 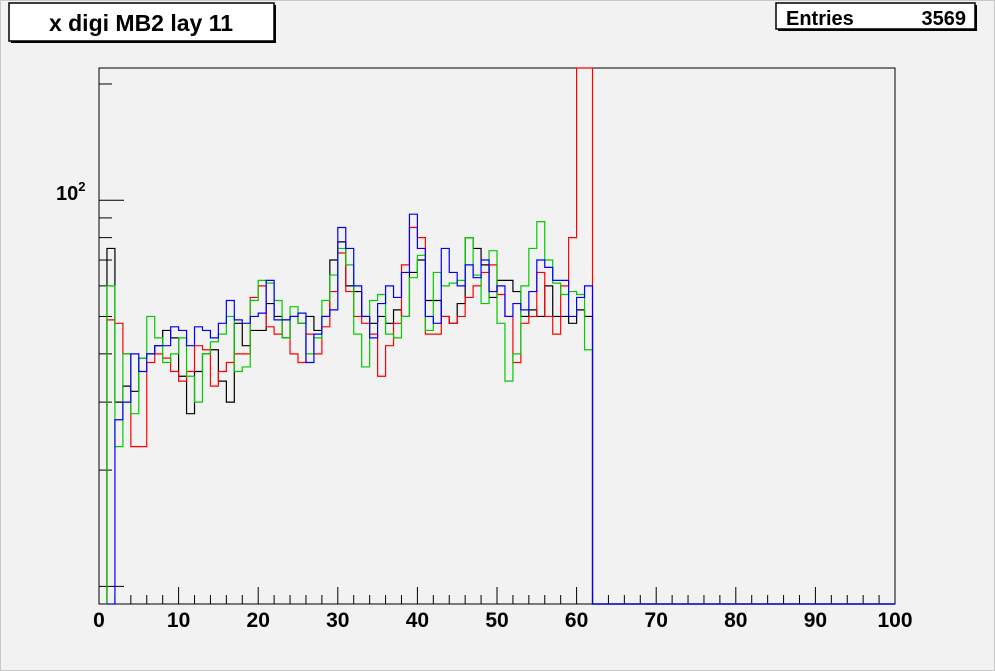 What do you see at coordinates (876, 16) in the screenshot?
I see `stats-box: Entries 3569` at bounding box center [876, 16].